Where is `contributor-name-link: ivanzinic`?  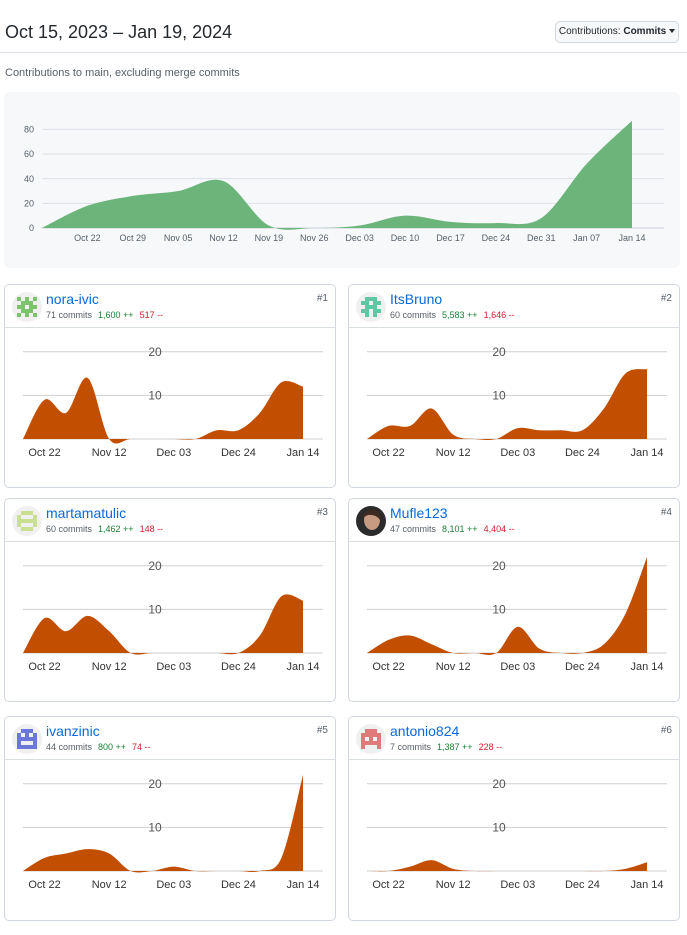 contributor-name-link: ivanzinic is located at coordinates (73, 731).